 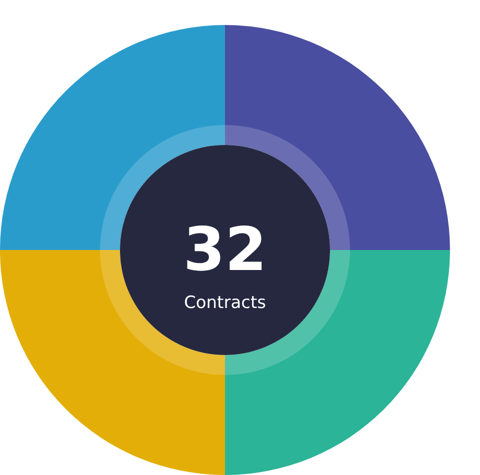 I want to click on text: 32, so click(x=225, y=250).